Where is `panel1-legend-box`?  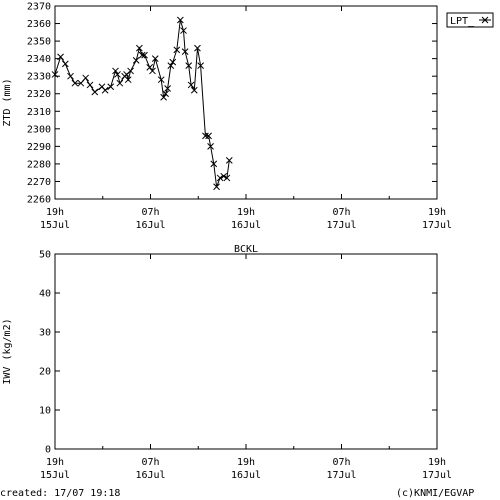 panel1-legend-box is located at coordinates (470, 20).